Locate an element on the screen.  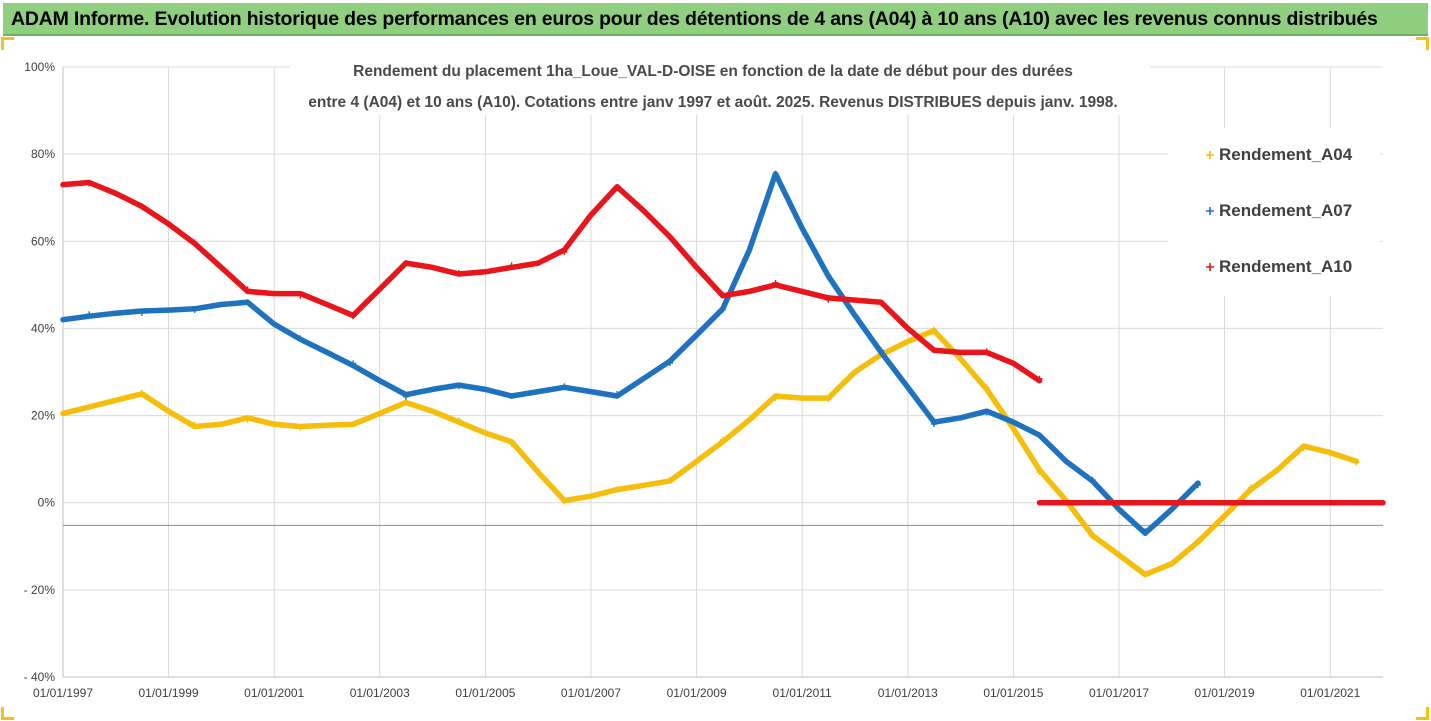
legend-background is located at coordinates (1274, 212).